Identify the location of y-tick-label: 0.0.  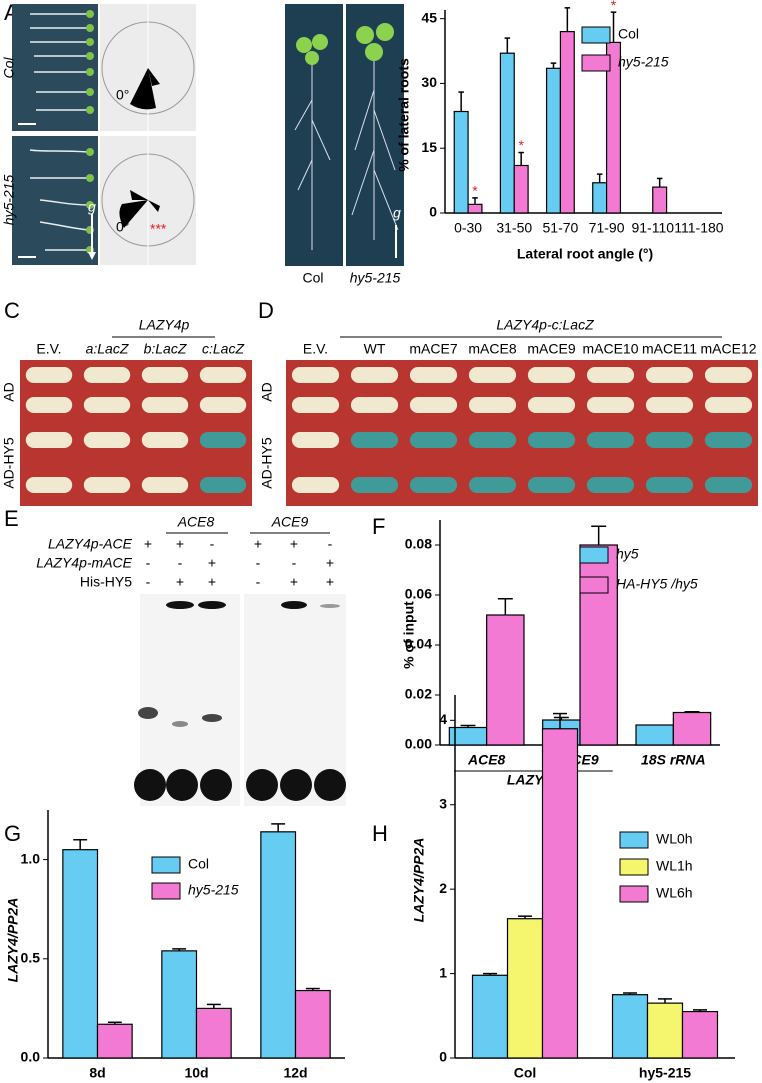
(31, 1057).